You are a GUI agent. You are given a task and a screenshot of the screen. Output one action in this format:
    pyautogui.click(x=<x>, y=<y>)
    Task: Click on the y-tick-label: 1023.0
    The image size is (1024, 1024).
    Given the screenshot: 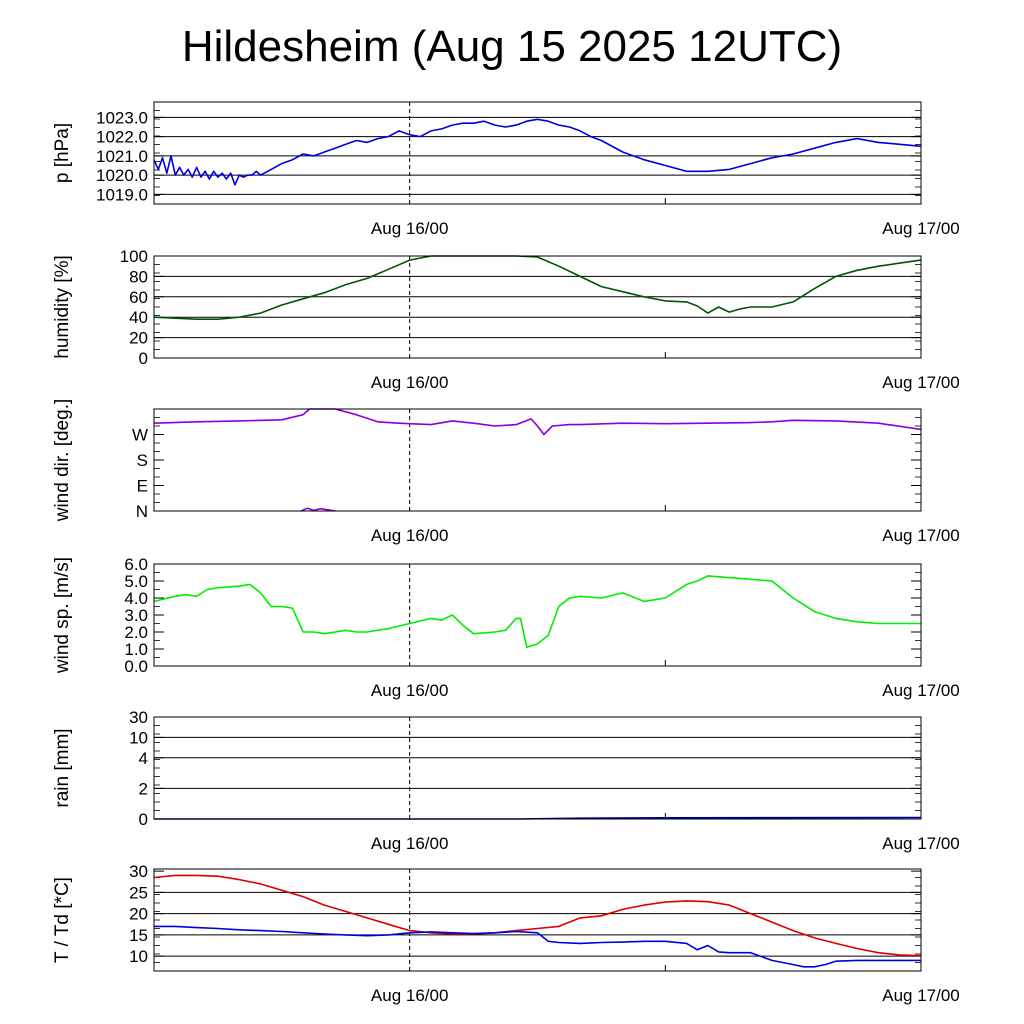 What is the action you would take?
    pyautogui.click(x=122, y=117)
    